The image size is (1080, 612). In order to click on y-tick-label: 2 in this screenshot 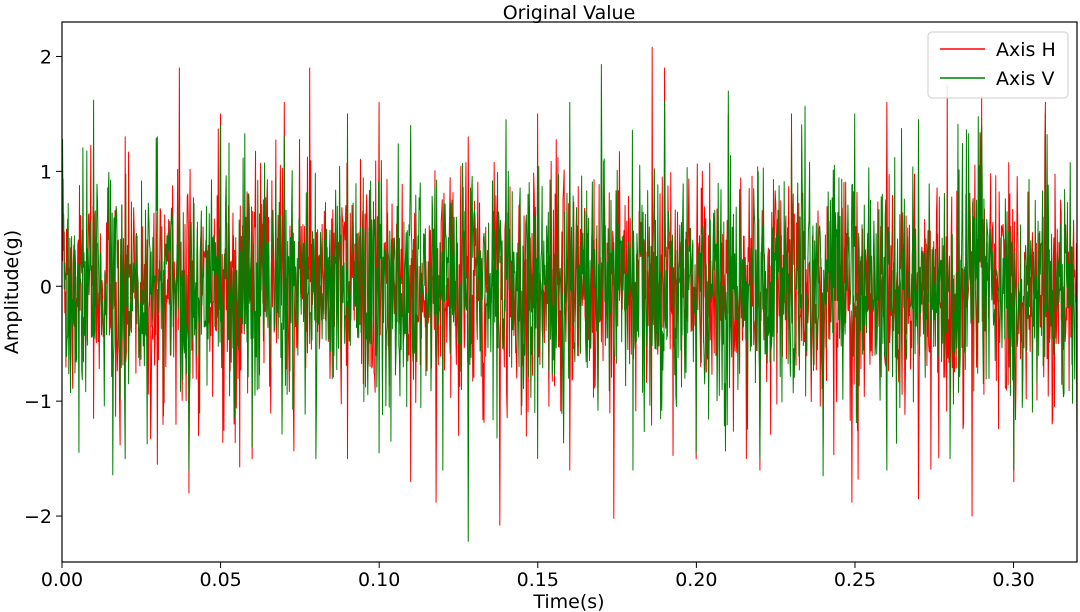, I will do `click(46, 57)`.